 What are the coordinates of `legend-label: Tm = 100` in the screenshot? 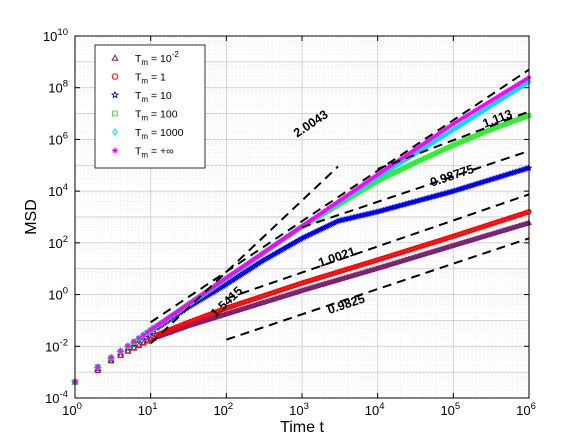 It's located at (156, 116).